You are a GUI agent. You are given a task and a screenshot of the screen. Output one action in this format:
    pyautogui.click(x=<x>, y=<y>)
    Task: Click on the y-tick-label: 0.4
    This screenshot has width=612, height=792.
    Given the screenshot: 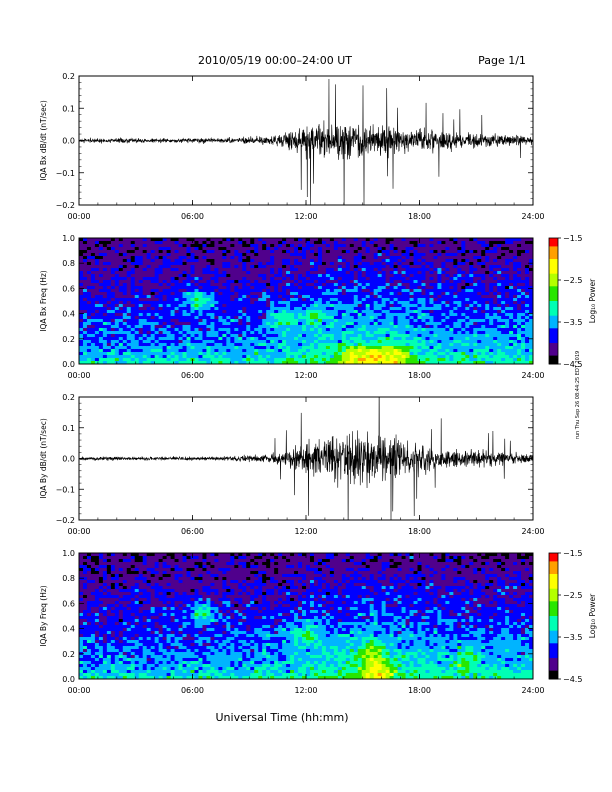 What is the action you would take?
    pyautogui.click(x=68, y=314)
    